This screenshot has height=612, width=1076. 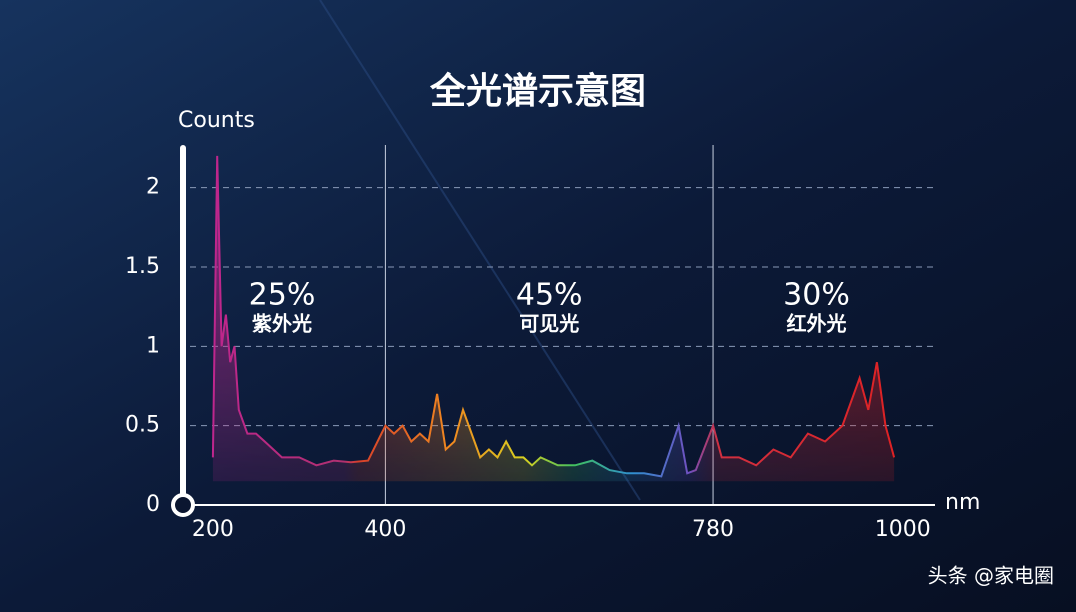 What do you see at coordinates (142, 266) in the screenshot?
I see `y-tick-label: 1.5` at bounding box center [142, 266].